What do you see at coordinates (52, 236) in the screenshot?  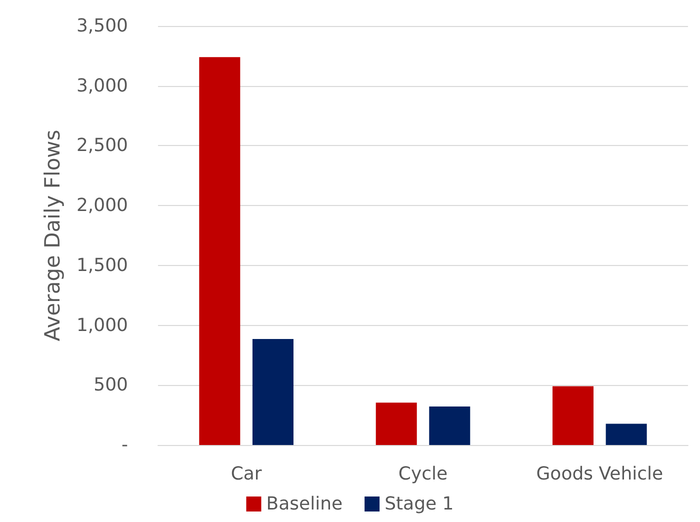 I see `y-axis-title: Average Daily Flows` at bounding box center [52, 236].